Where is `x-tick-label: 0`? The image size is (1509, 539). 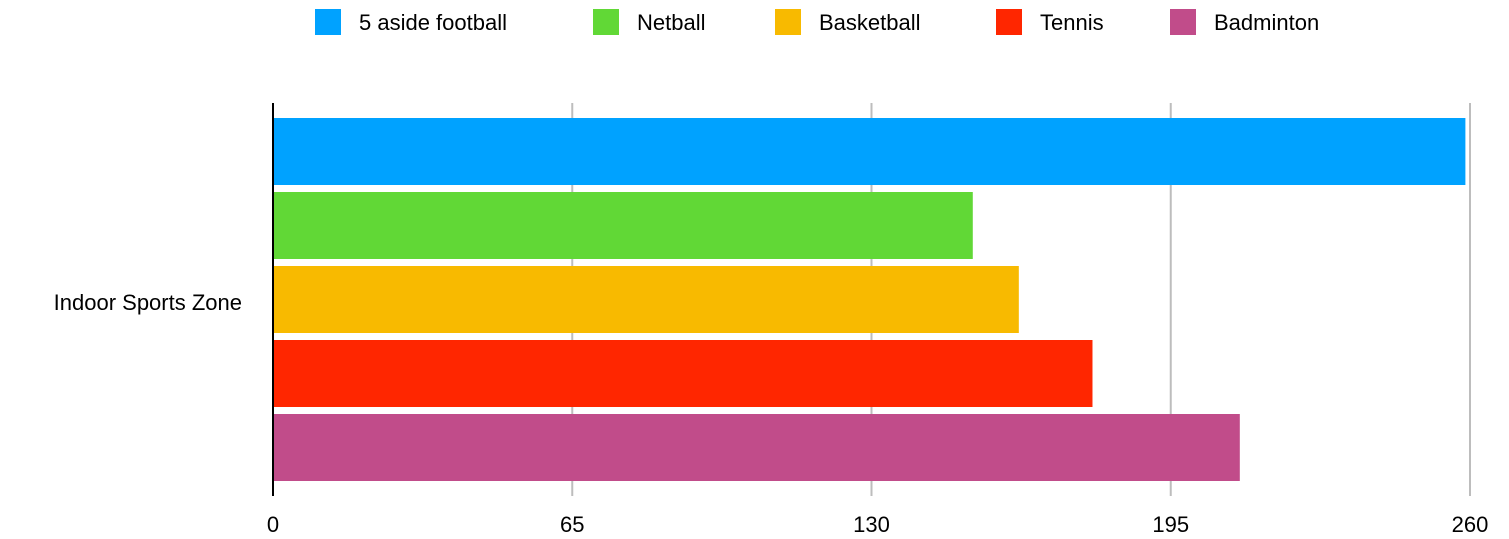 x-tick-label: 0 is located at coordinates (273, 524).